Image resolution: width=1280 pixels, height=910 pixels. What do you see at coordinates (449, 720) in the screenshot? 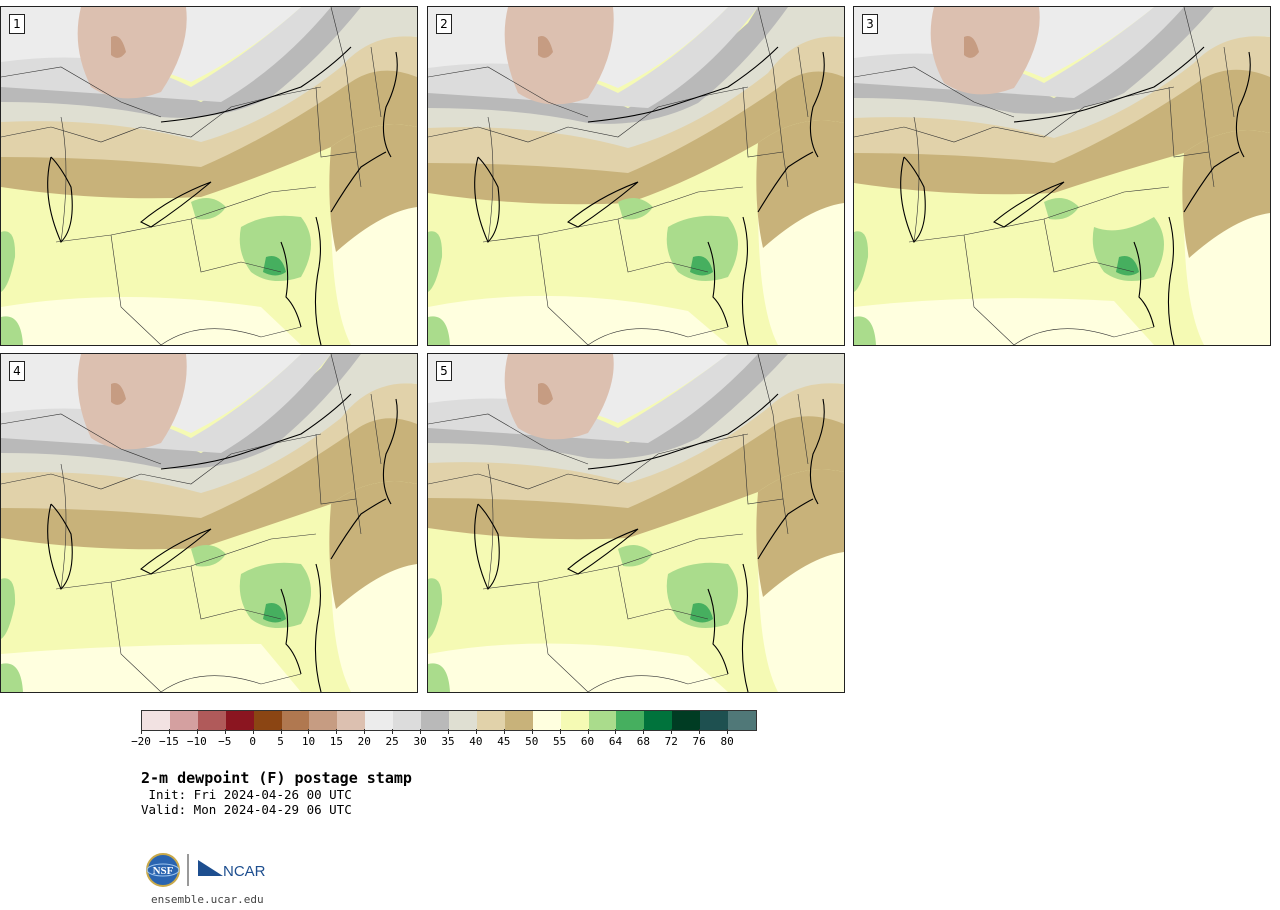
I see `colorbar` at bounding box center [449, 720].